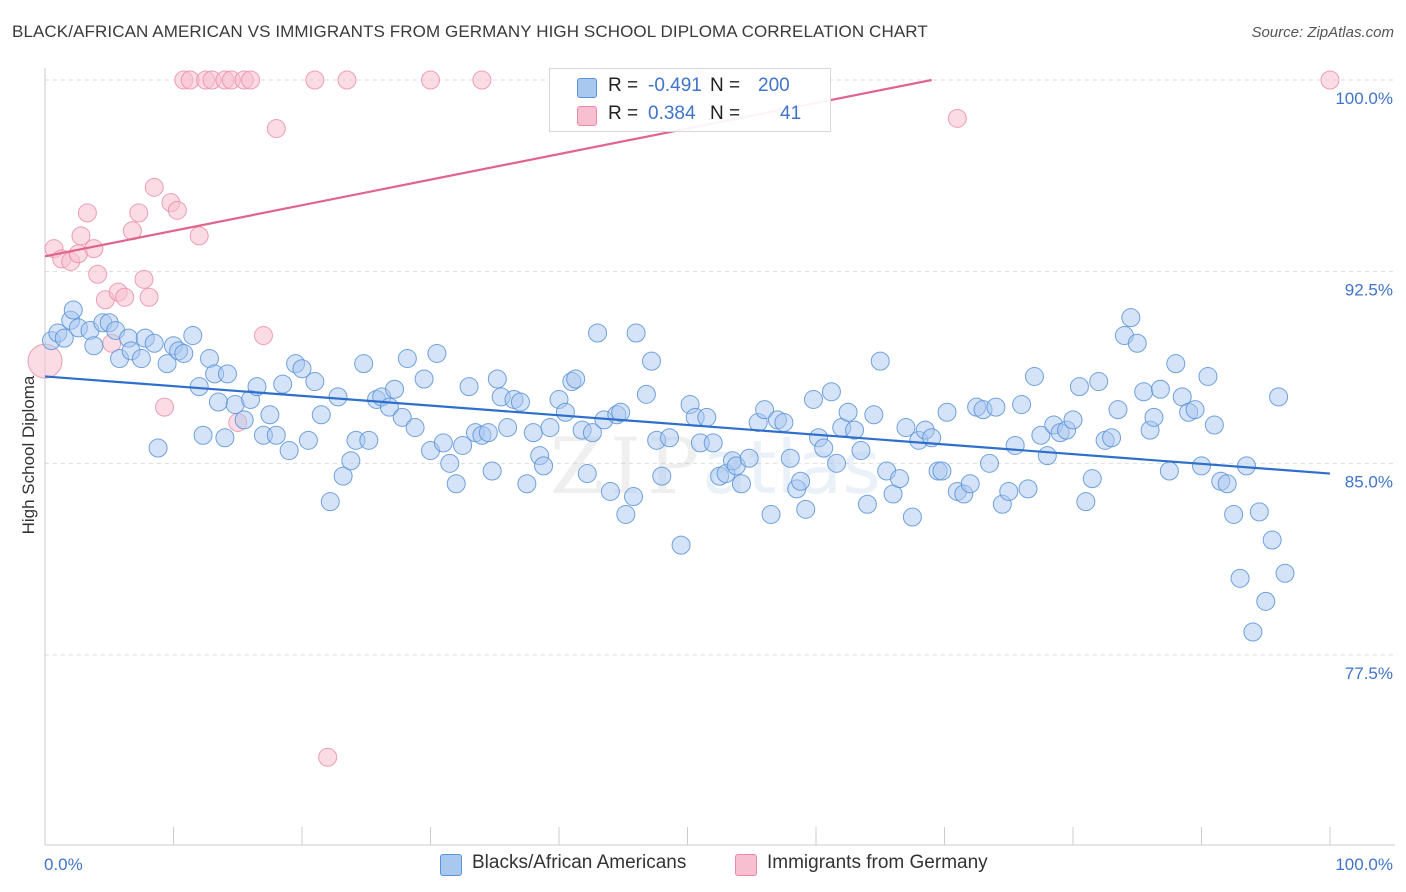 The height and width of the screenshot is (892, 1406). I want to click on y-tick-labels: 77.5% 85.0% 92.5% 100.0%, so click(1364, 386).